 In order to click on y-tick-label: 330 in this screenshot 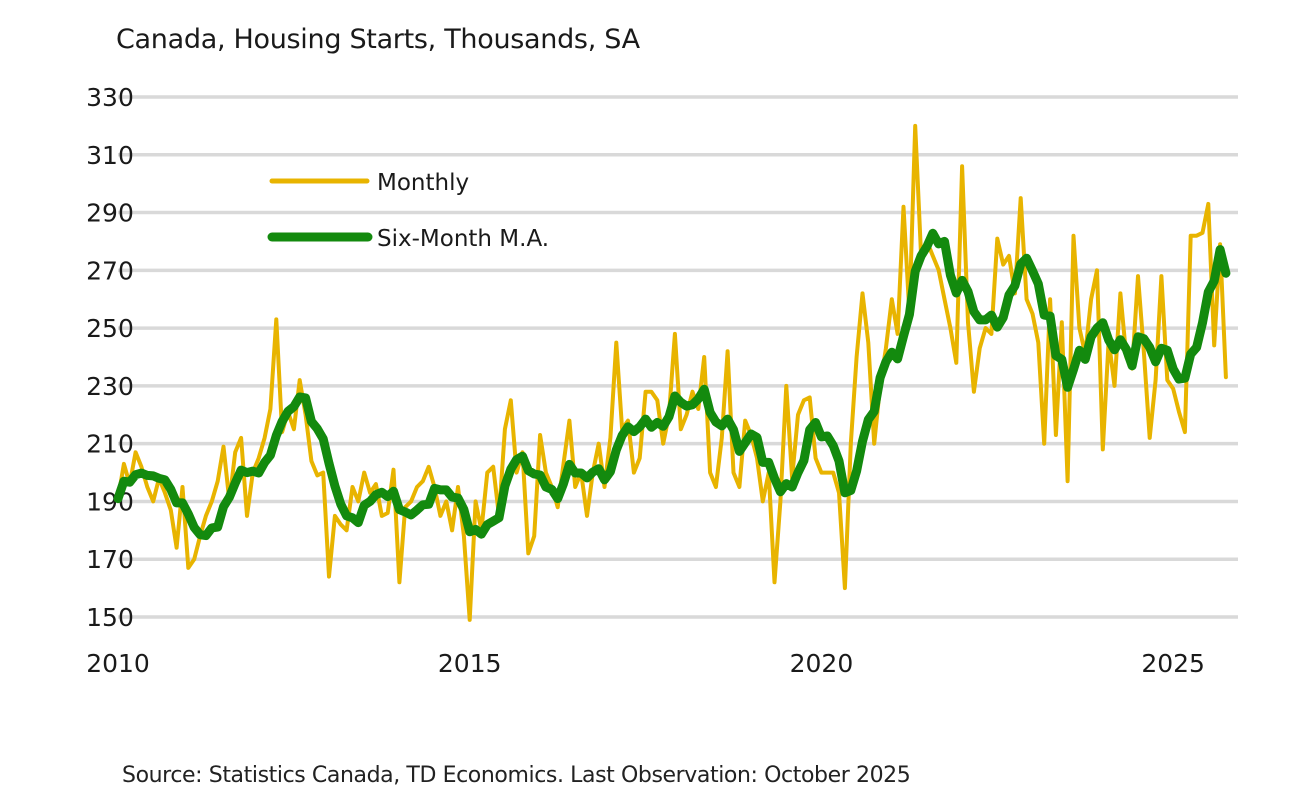, I will do `click(110, 97)`.